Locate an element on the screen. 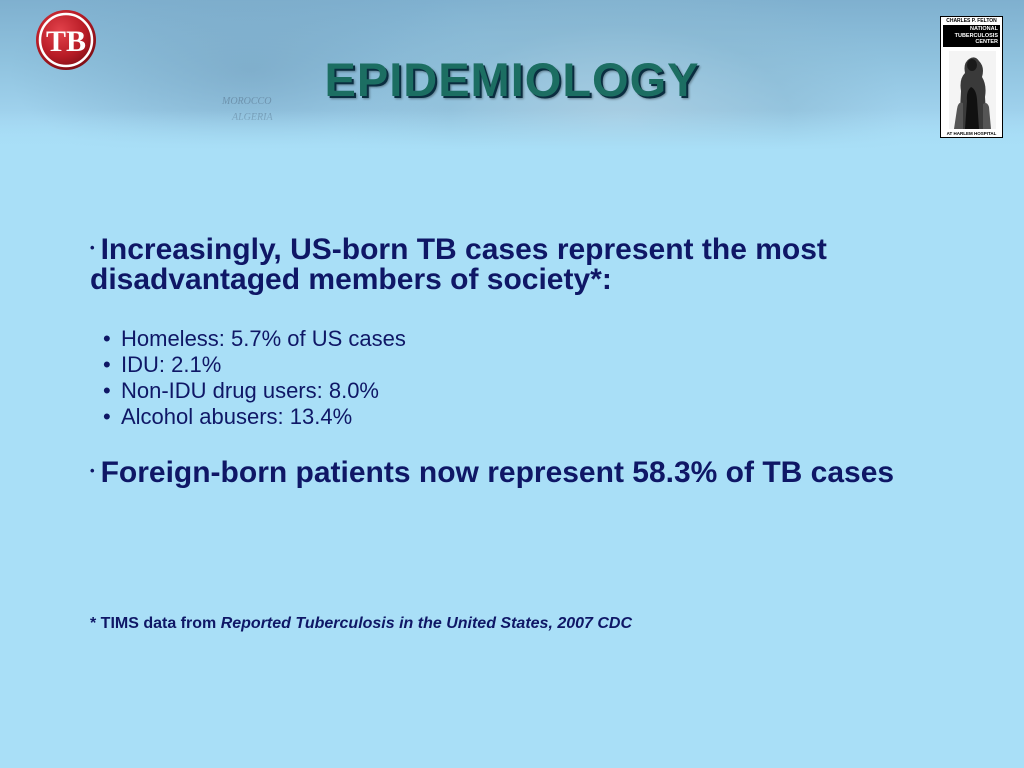 The image size is (1024, 768). badge-name-line: NATIONAL is located at coordinates (983, 29).